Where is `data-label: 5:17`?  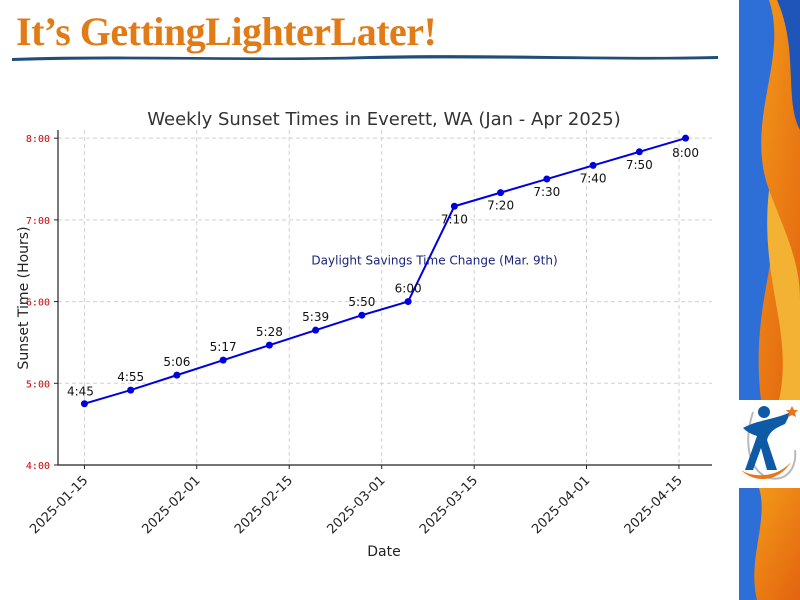
data-label: 5:17 is located at coordinates (223, 347).